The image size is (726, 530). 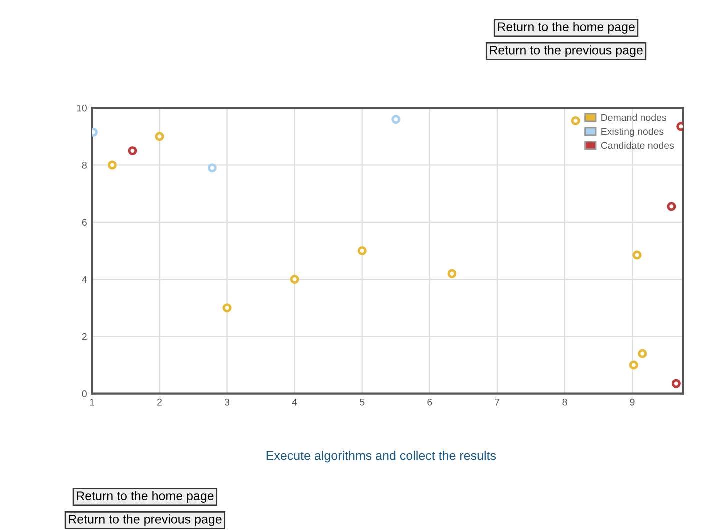 I want to click on x-tick-label: 5, so click(x=362, y=402).